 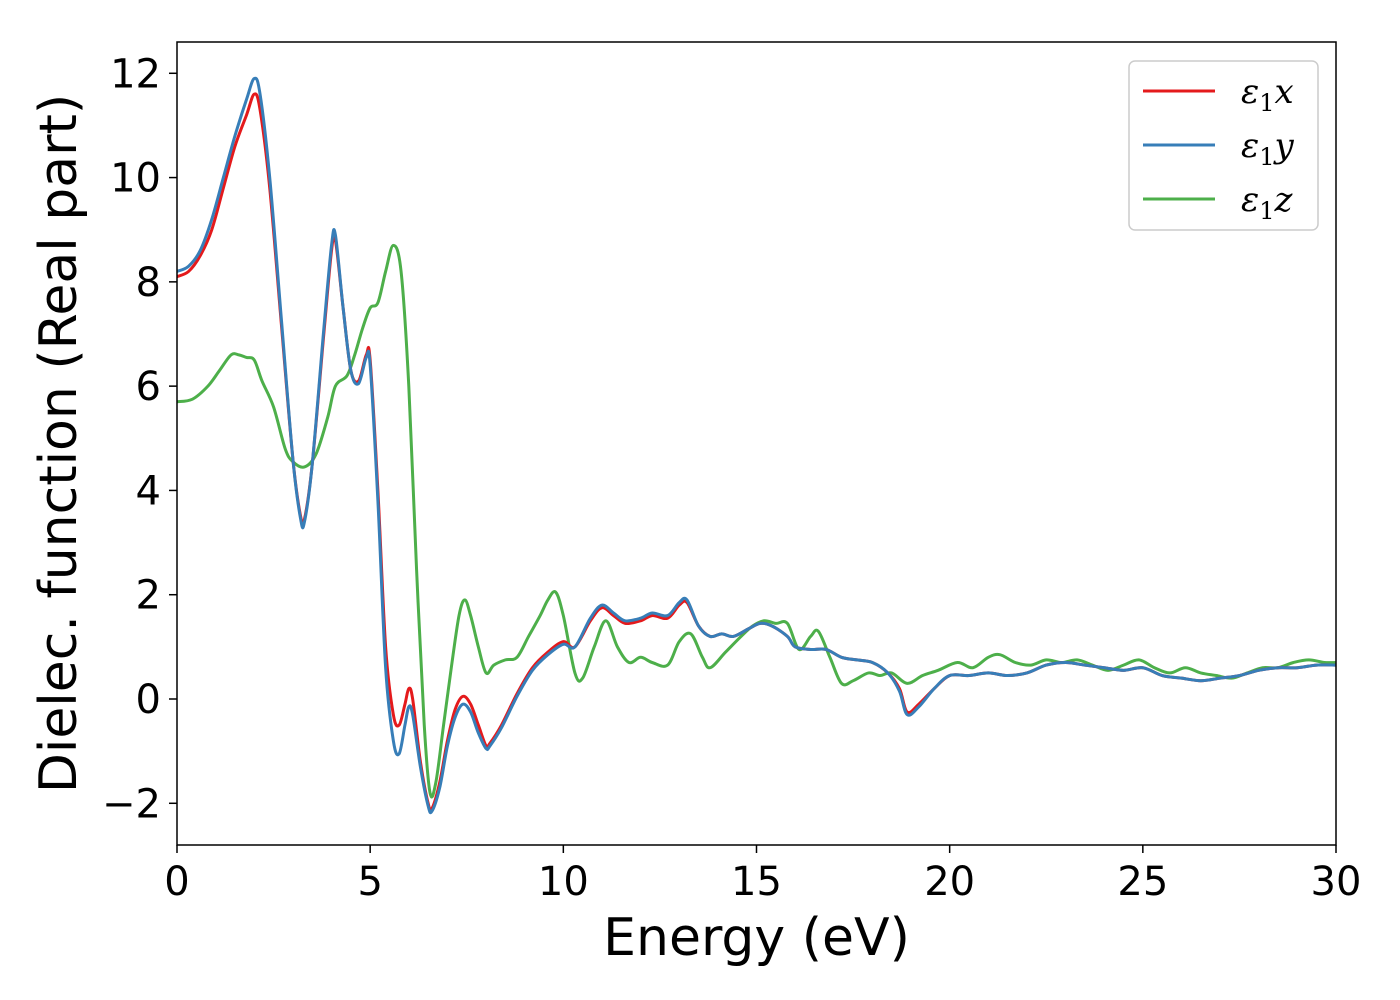 I want to click on legend-items: ε1x ε1y ε1z, so click(x=1219, y=148).